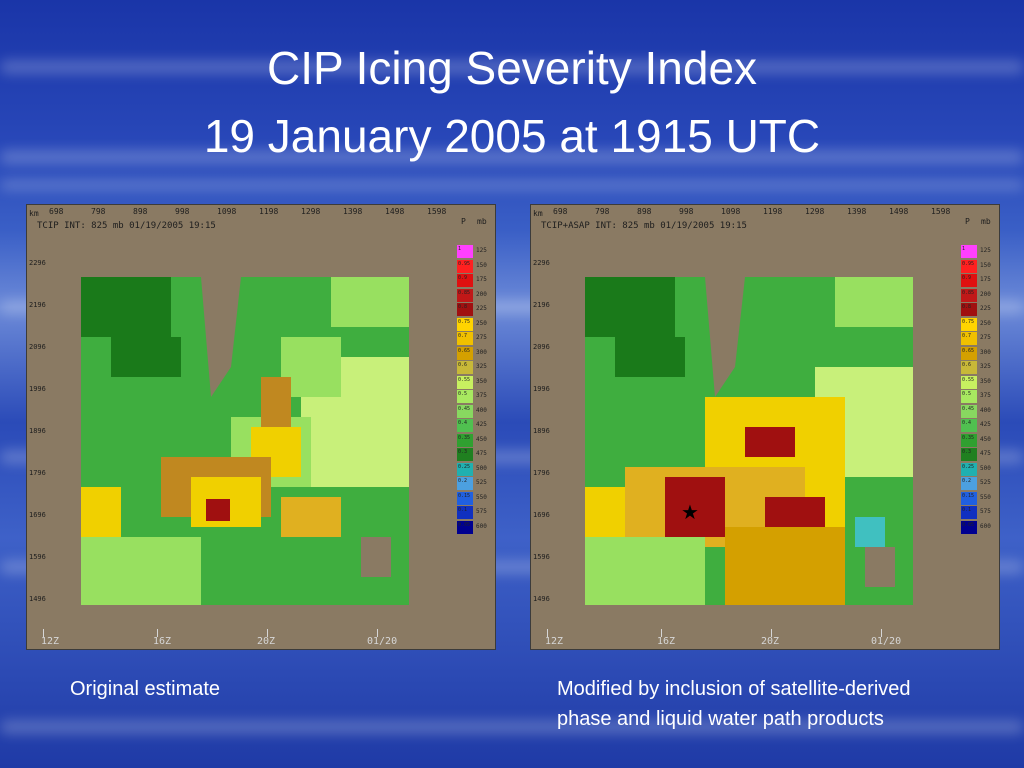 This screenshot has width=1024, height=768. What do you see at coordinates (475, 484) in the screenshot?
I see `legend-row: 0.2 525` at bounding box center [475, 484].